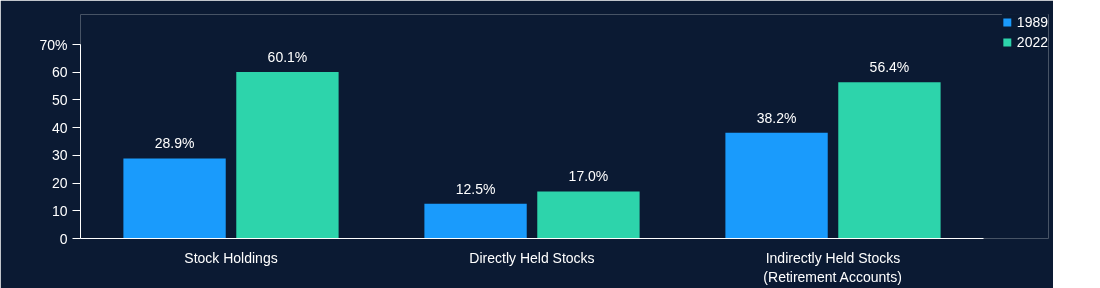  Describe the element at coordinates (1032, 42) in the screenshot. I see `legend-label: 2022` at that location.